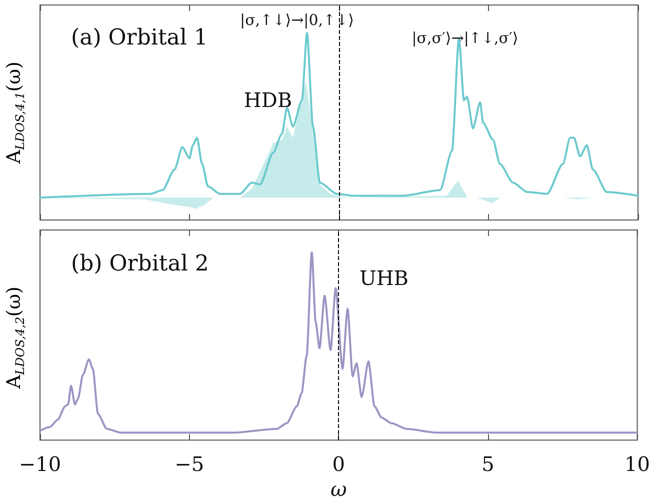  I want to click on x-tick-label: 0, so click(339, 464).